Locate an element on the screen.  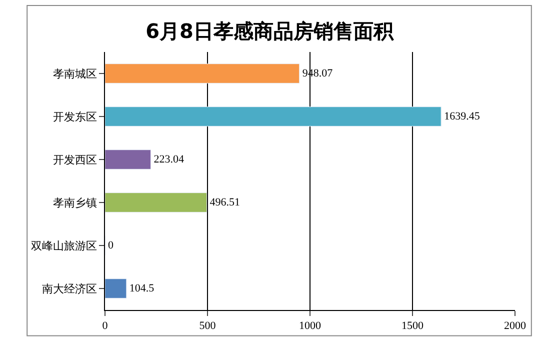
chart-title: 6月8日孝感商品房销售面积 is located at coordinates (270, 31).